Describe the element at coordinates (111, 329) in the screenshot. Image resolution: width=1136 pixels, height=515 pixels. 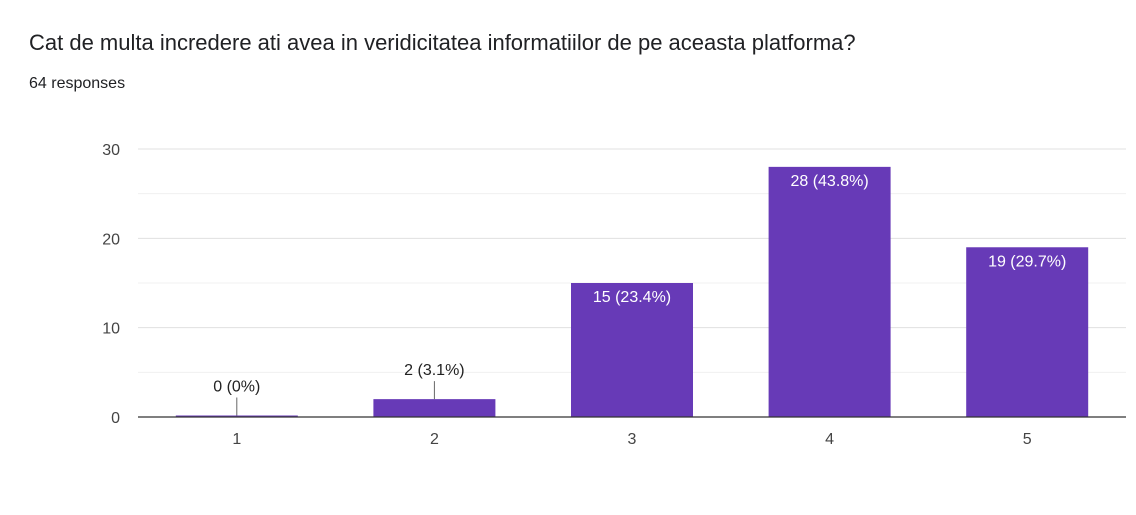
I see `y-tick-label: 10` at that location.